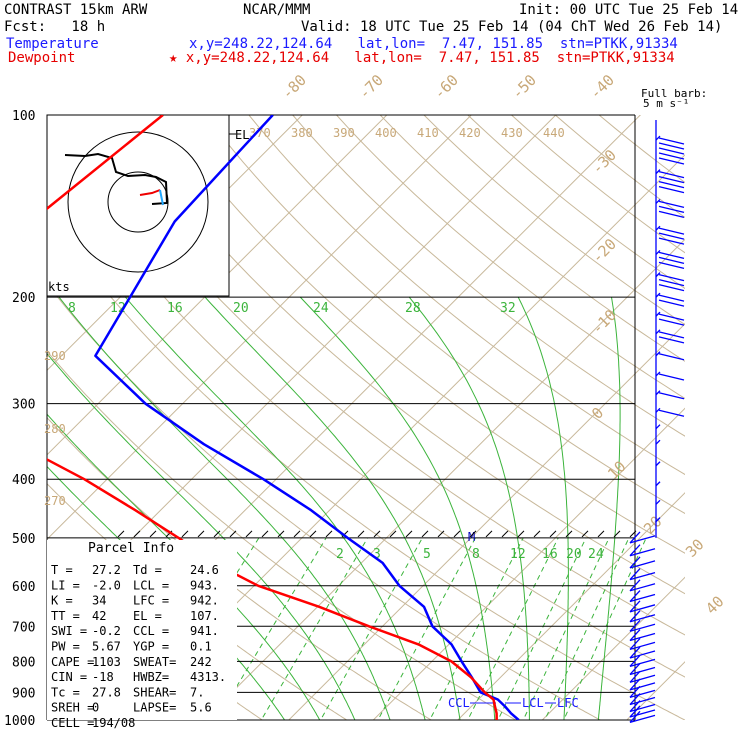 This screenshot has width=740, height=740. What do you see at coordinates (241, 308) in the screenshot?
I see `mixing-ratio-label: 20` at bounding box center [241, 308].